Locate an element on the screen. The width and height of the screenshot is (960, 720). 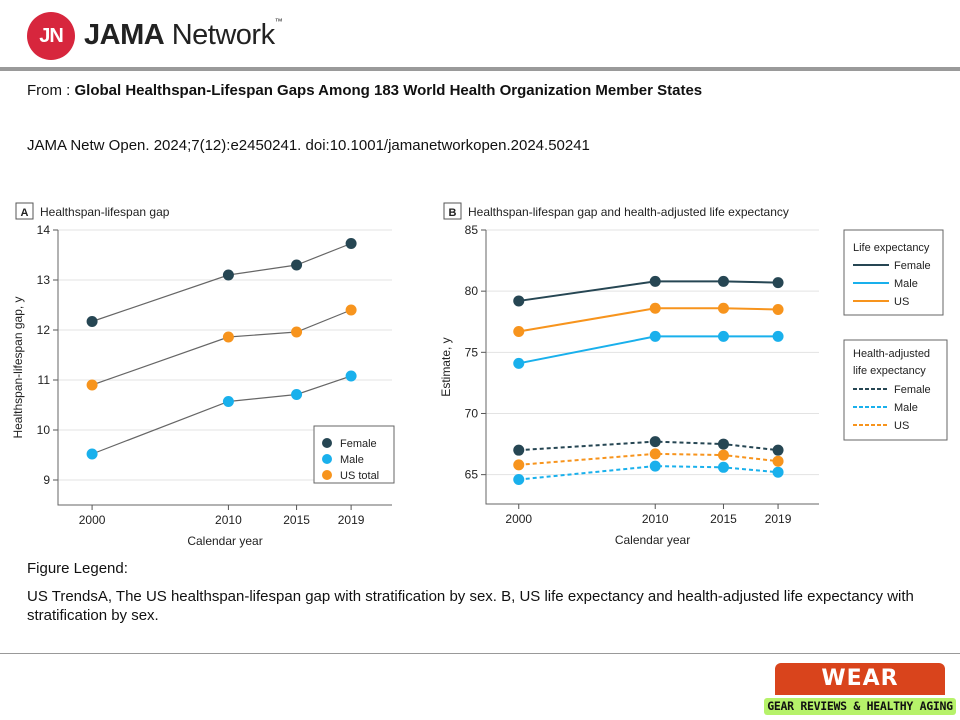
figure-legend-heading: Figure Legend: is located at coordinates (77, 568).